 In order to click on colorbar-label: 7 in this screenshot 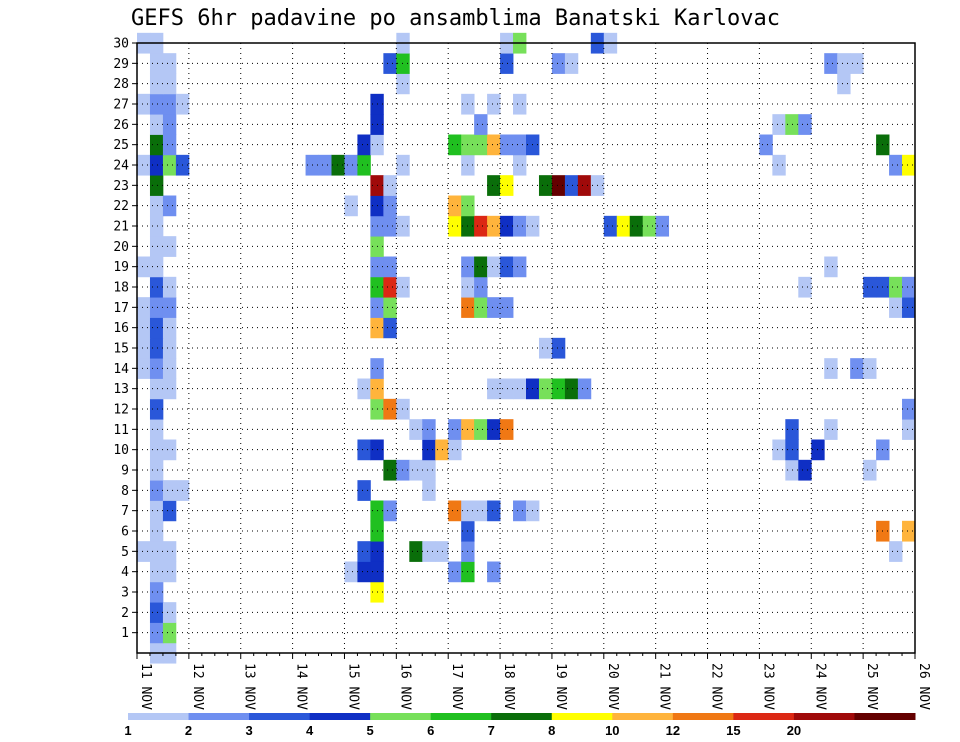, I will do `click(491, 730)`.